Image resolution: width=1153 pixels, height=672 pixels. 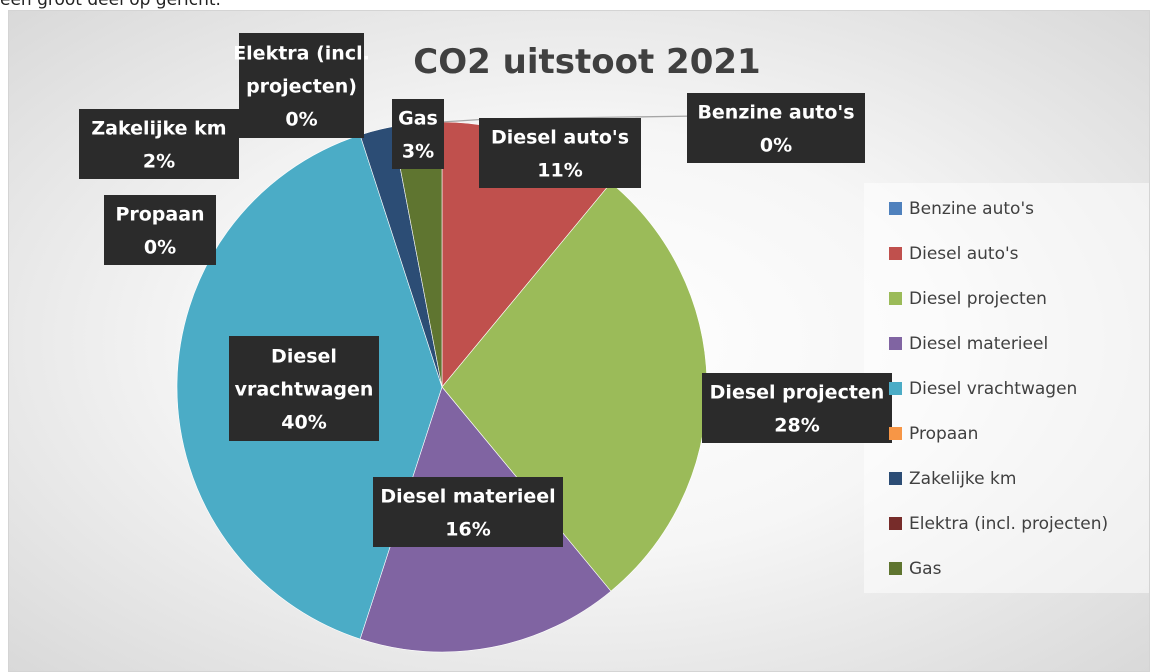 What do you see at coordinates (962, 479) in the screenshot?
I see `legend-label: Zakelijke km` at bounding box center [962, 479].